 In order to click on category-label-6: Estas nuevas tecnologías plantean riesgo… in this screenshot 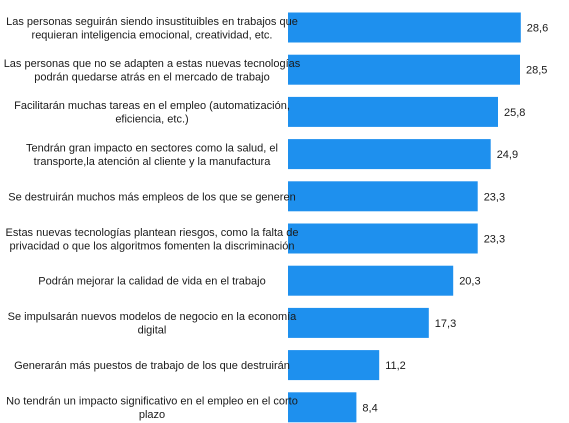, I will do `click(152, 240)`.